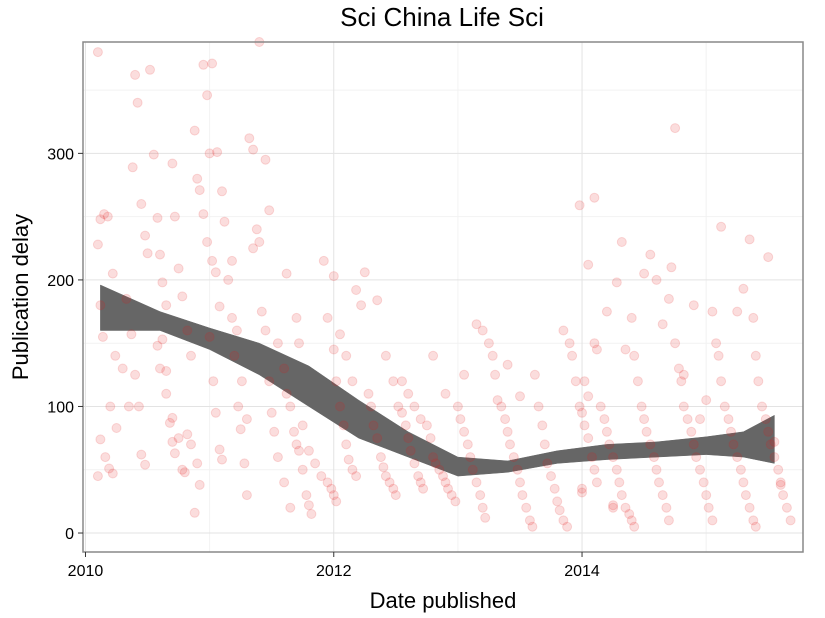  What do you see at coordinates (582, 571) in the screenshot?
I see `x-tick-label: 2014` at bounding box center [582, 571].